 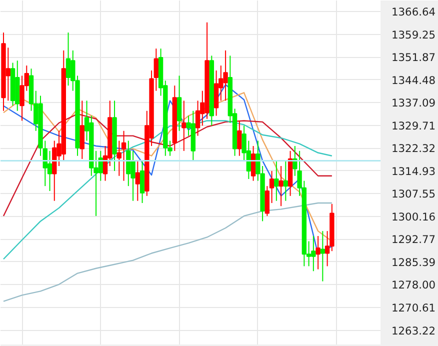 I want to click on y-tick-label: 1314.93, so click(x=414, y=171).